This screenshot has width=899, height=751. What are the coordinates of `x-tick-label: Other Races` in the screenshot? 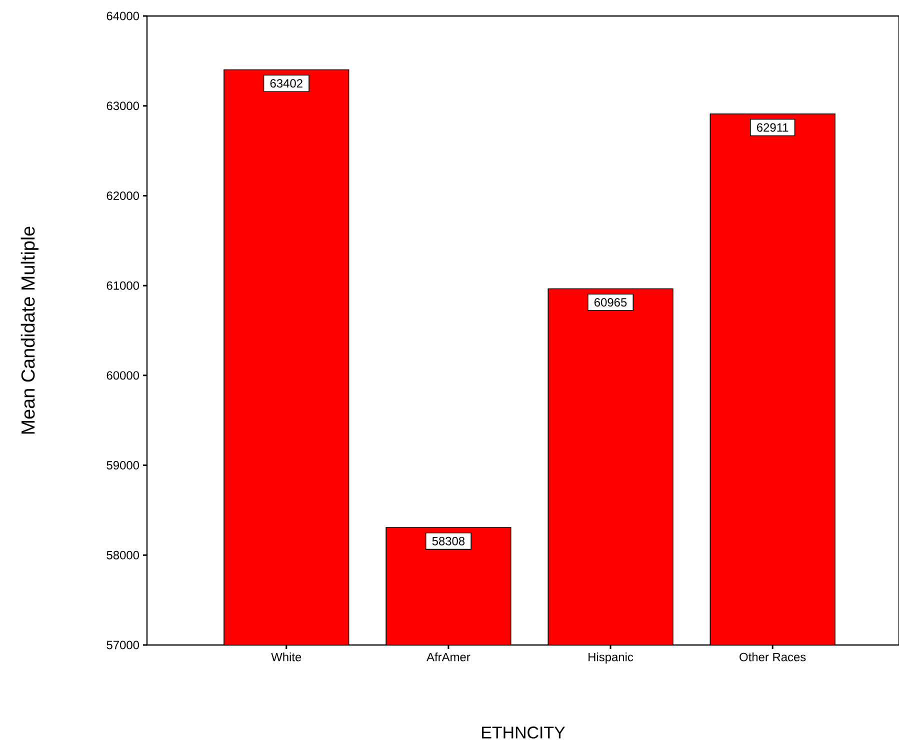 It's located at (773, 657).